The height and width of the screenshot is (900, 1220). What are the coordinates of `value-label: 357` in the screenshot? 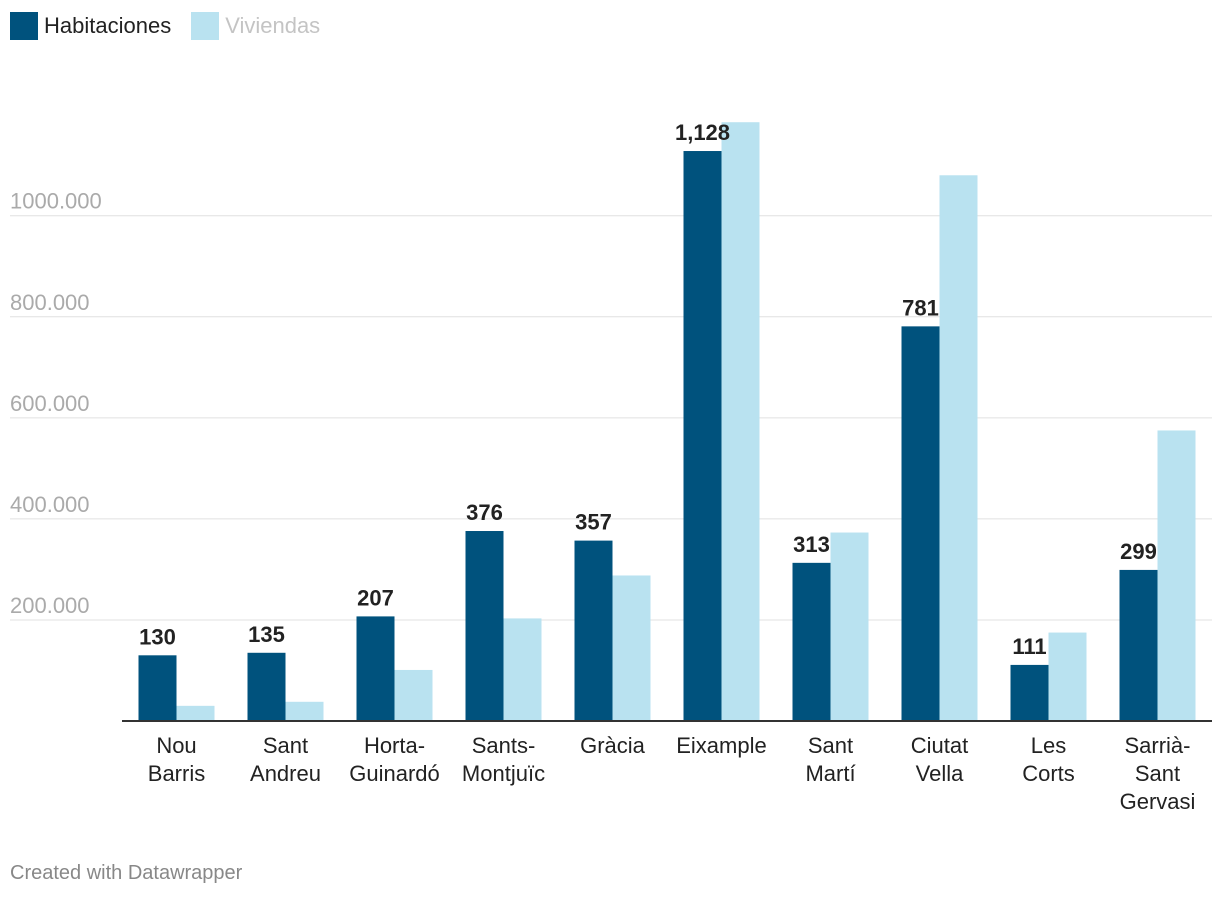 It's located at (593, 522).